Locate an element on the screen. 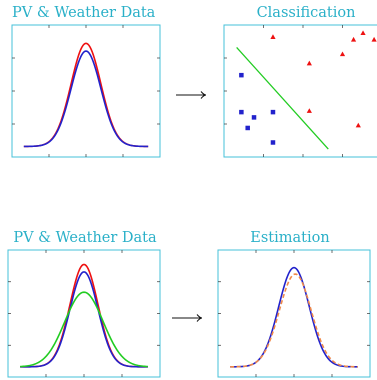 This screenshot has width=377, height=380. arrow-to-classification-head is located at coordinates (203, 95).